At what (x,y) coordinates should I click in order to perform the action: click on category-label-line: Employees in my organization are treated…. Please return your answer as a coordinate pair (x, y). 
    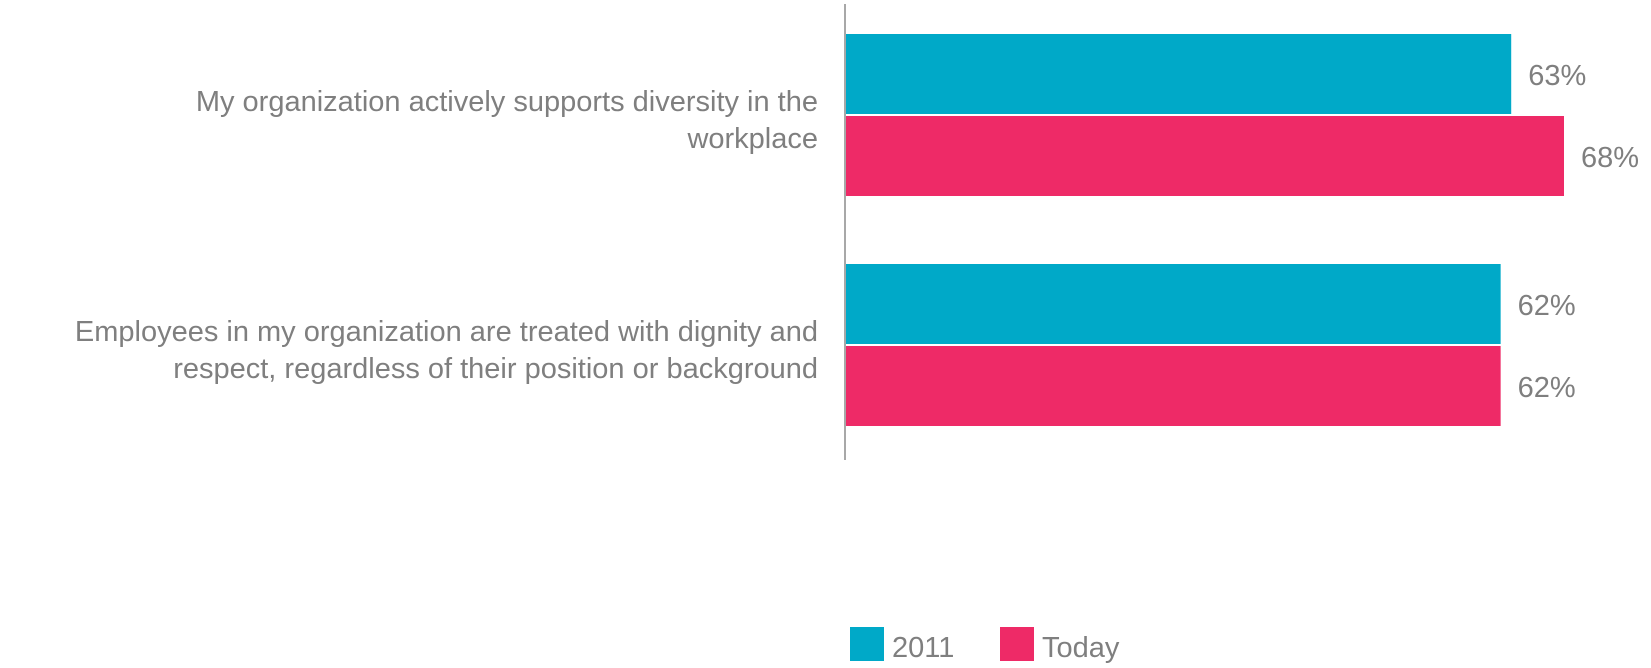
    Looking at the image, I should click on (446, 332).